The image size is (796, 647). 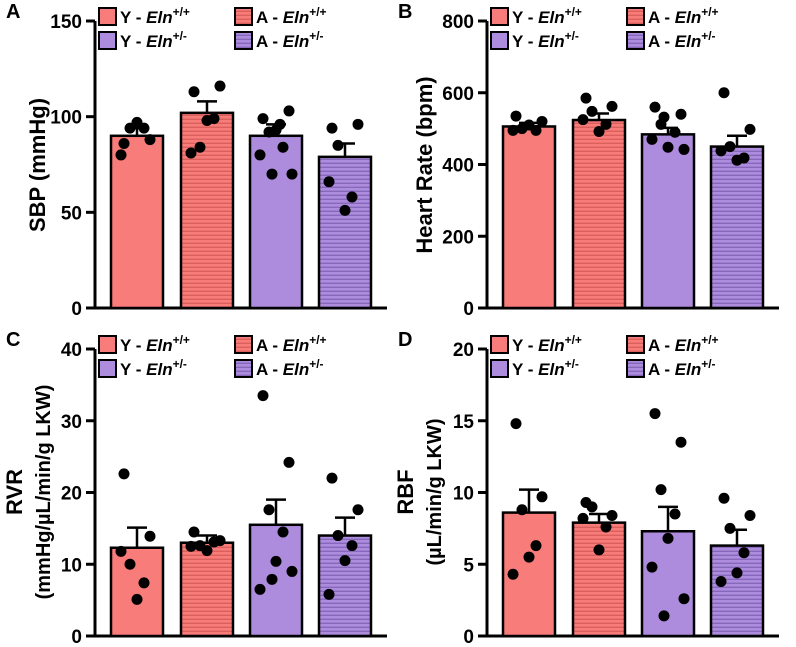 I want to click on legend-label: Y - Eln+/-, so click(x=545, y=40).